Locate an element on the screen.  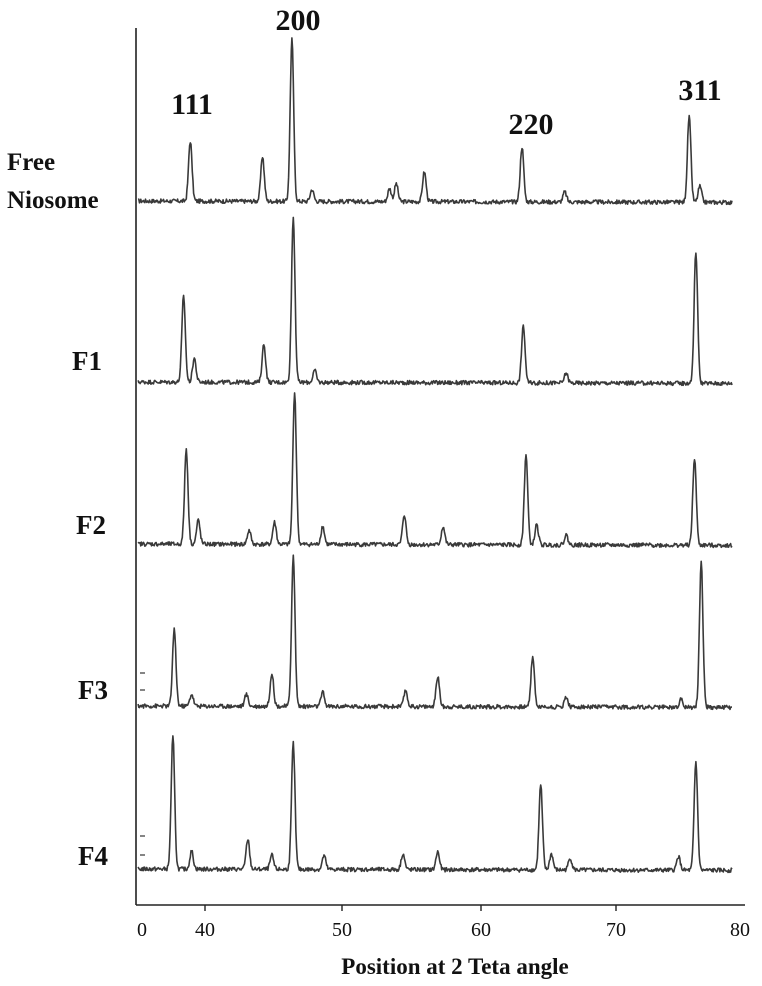
x-tick-marks is located at coordinates (410, 908).